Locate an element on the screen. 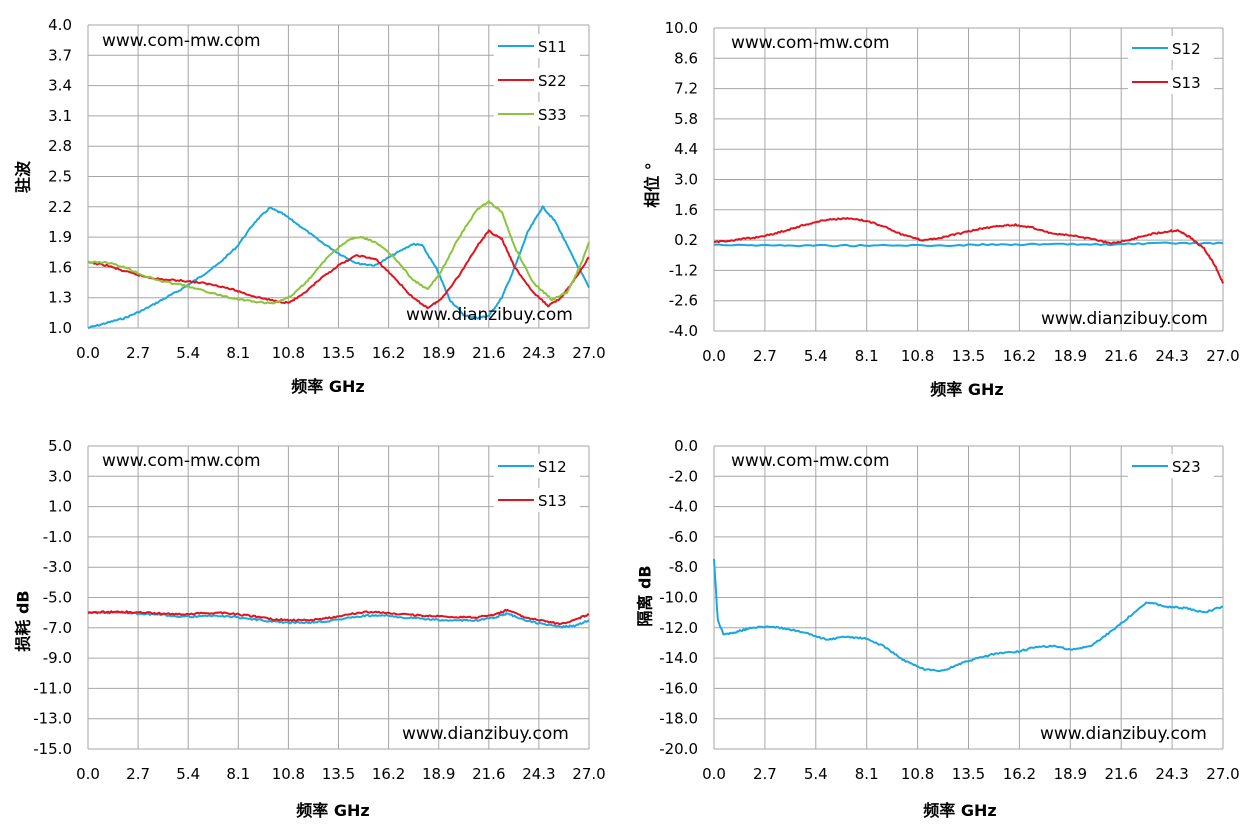  legend-label: S11 is located at coordinates (552, 47).